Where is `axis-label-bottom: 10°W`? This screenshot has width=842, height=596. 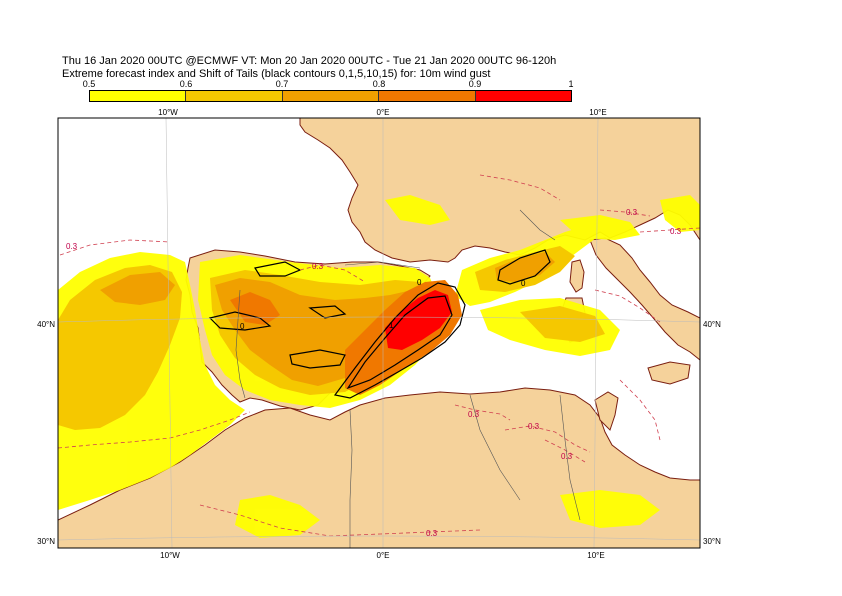
axis-label-bottom: 10°W is located at coordinates (170, 555).